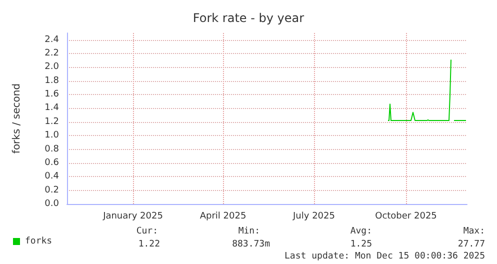 The height and width of the screenshot is (264, 497). I want to click on y-tick-label: 1.8, so click(52, 81).